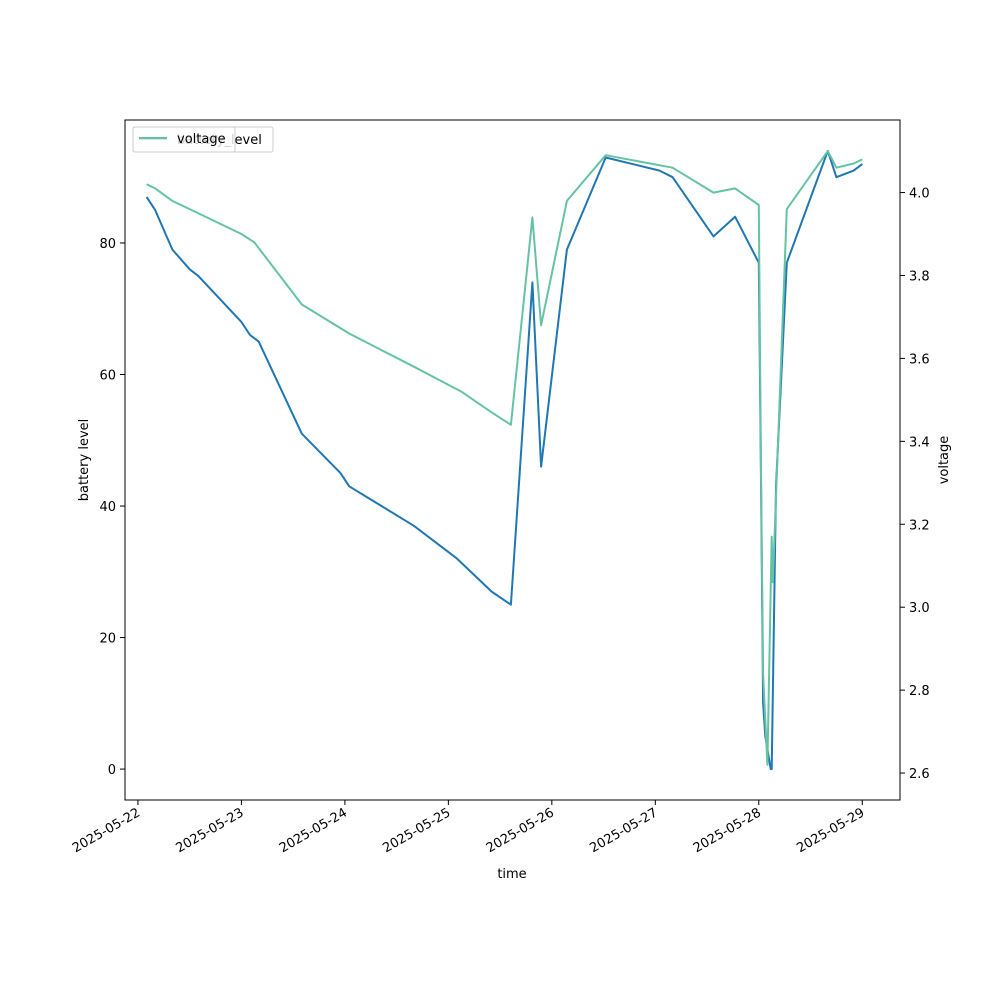 This screenshot has height=1000, width=1000. Describe the element at coordinates (919, 691) in the screenshot. I see `right-y-tick-label: 2.8` at that location.